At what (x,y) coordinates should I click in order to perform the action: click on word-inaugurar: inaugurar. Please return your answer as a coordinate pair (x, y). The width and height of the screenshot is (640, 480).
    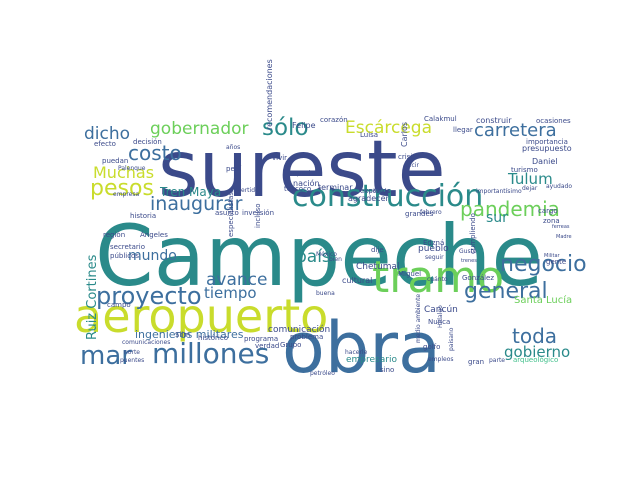
    Looking at the image, I should click on (196, 204).